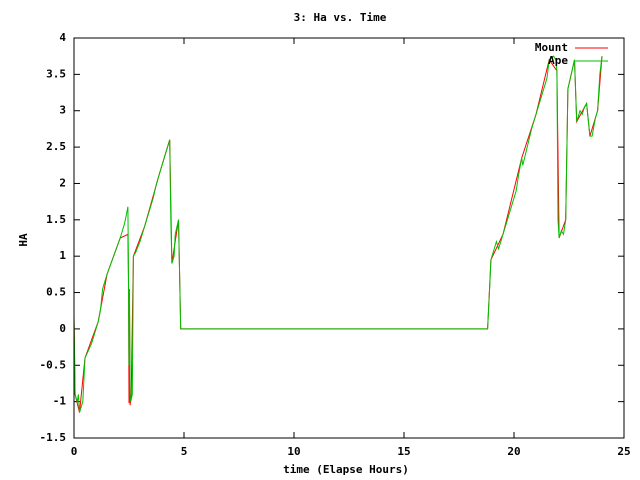  Describe the element at coordinates (62, 328) in the screenshot. I see `y-tick-label: 0` at that location.